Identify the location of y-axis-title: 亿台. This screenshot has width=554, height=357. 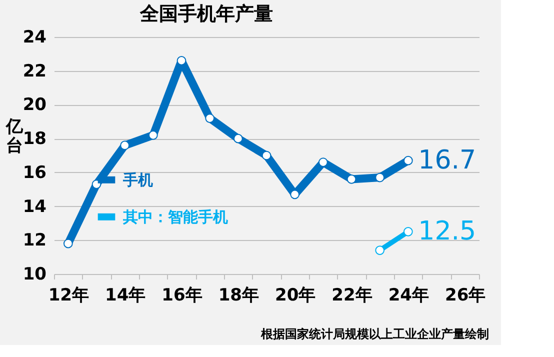
(14, 136).